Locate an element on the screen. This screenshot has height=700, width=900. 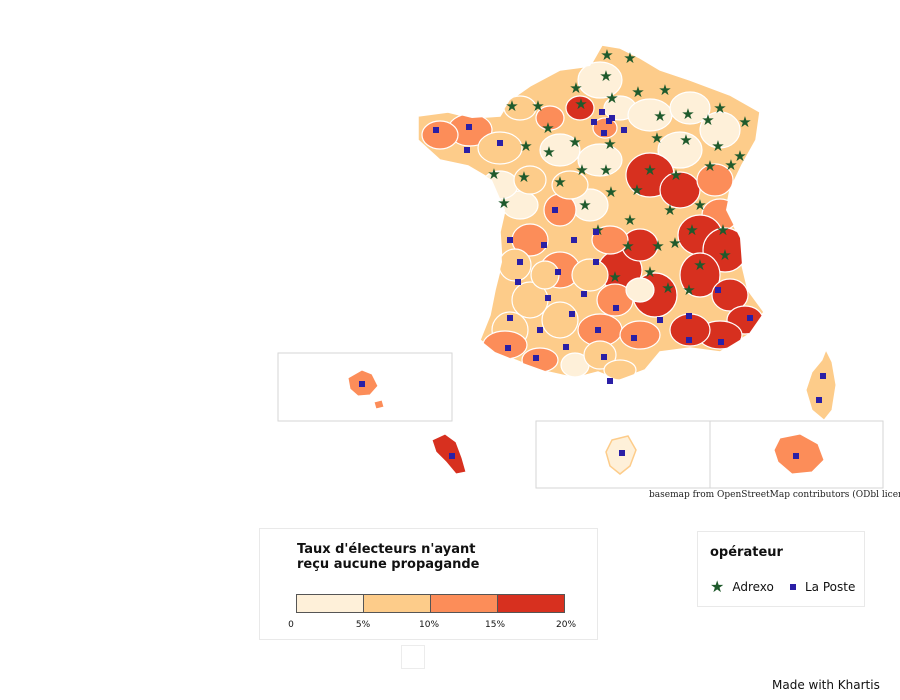
corsica is located at coordinates (821, 384).